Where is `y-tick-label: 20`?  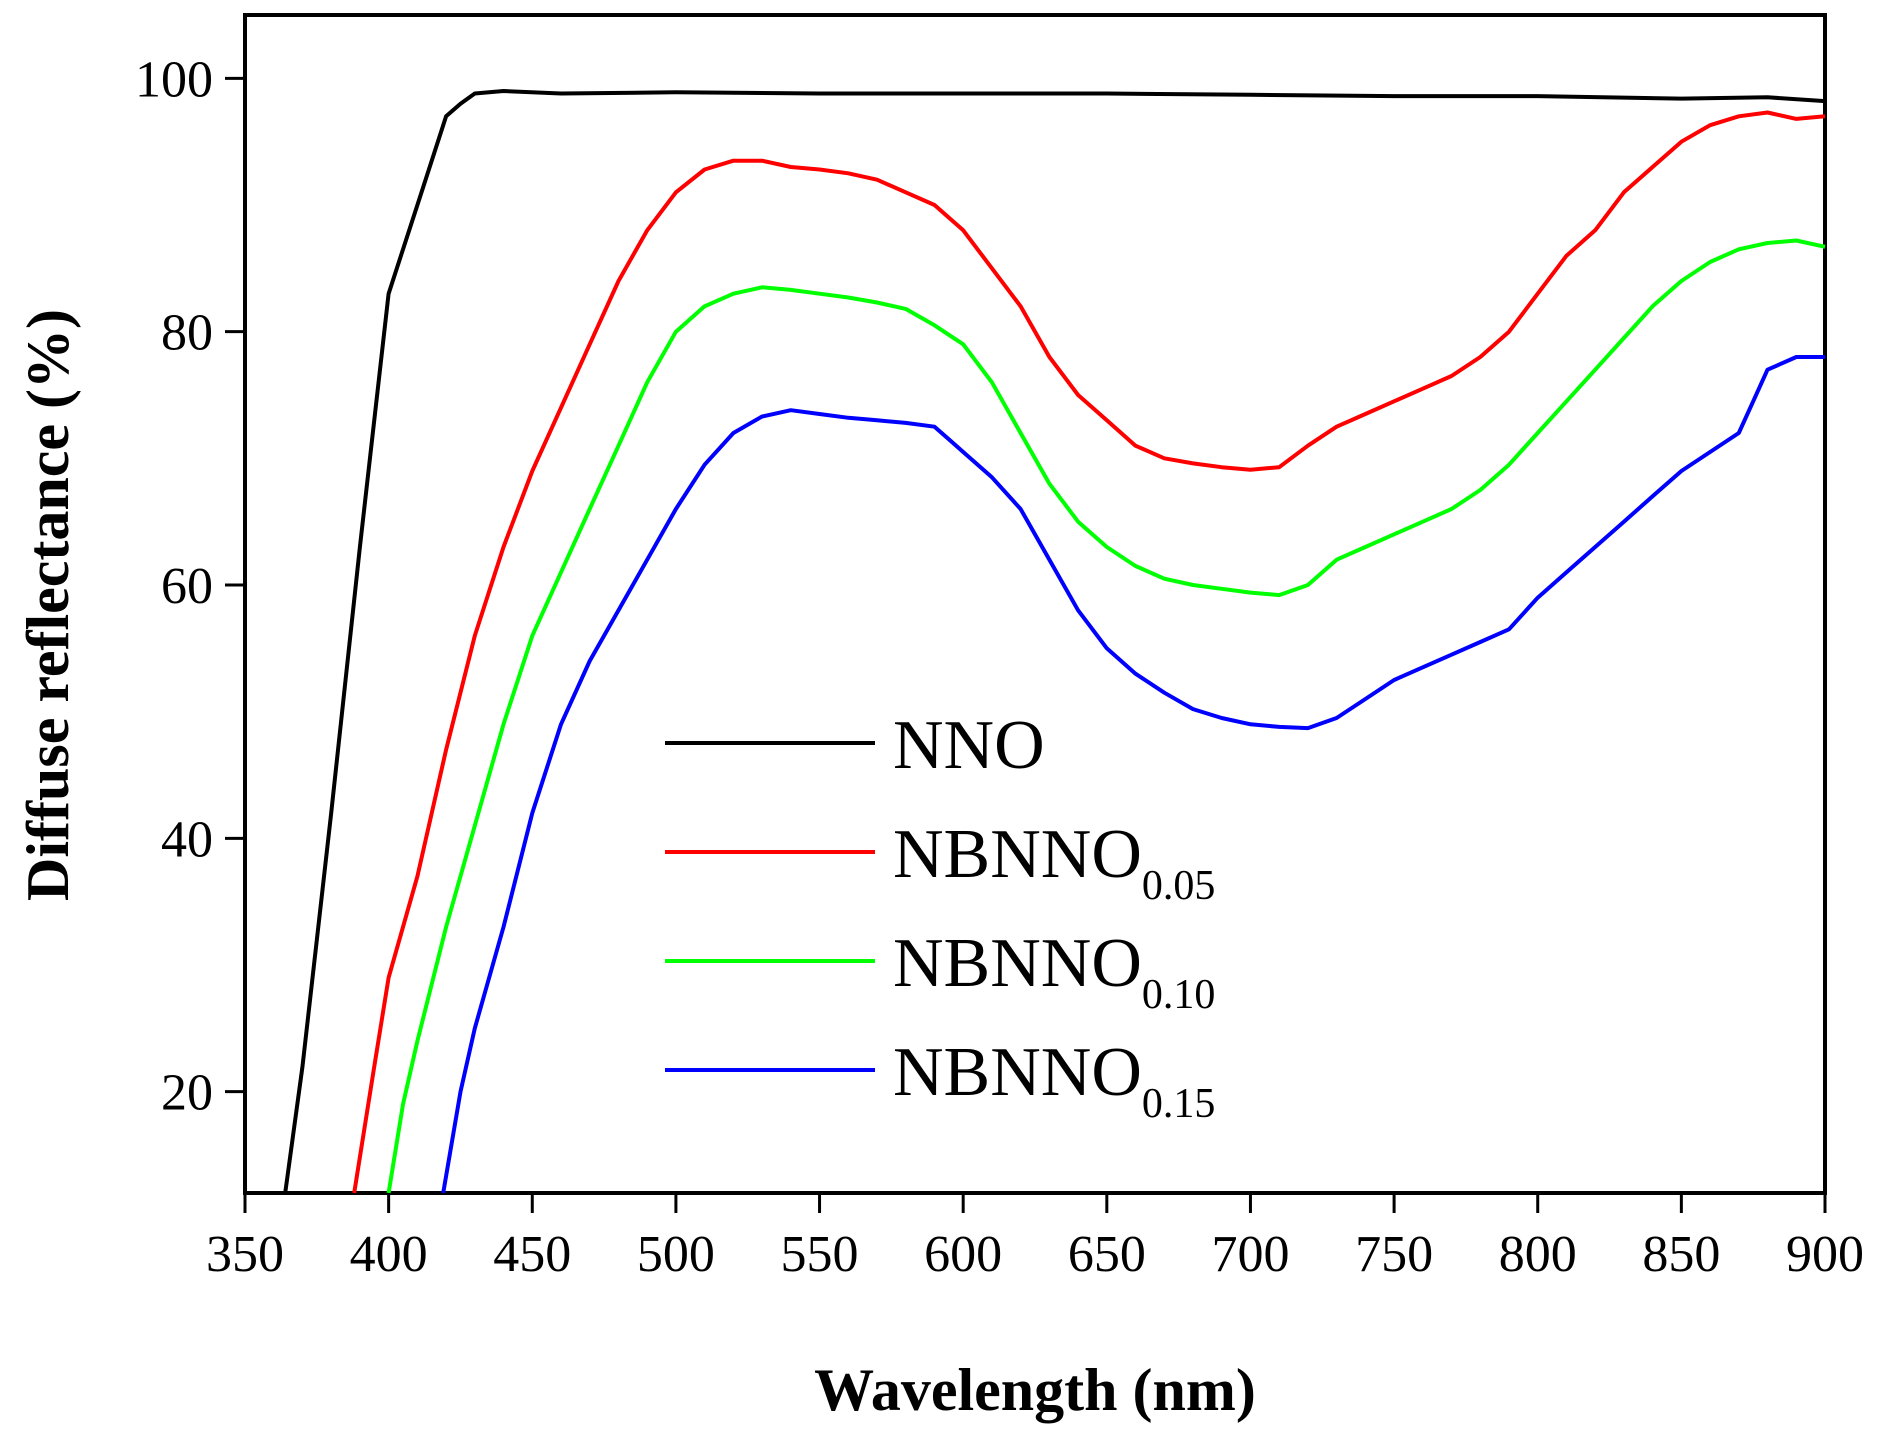
y-tick-label: 20 is located at coordinates (187, 1093).